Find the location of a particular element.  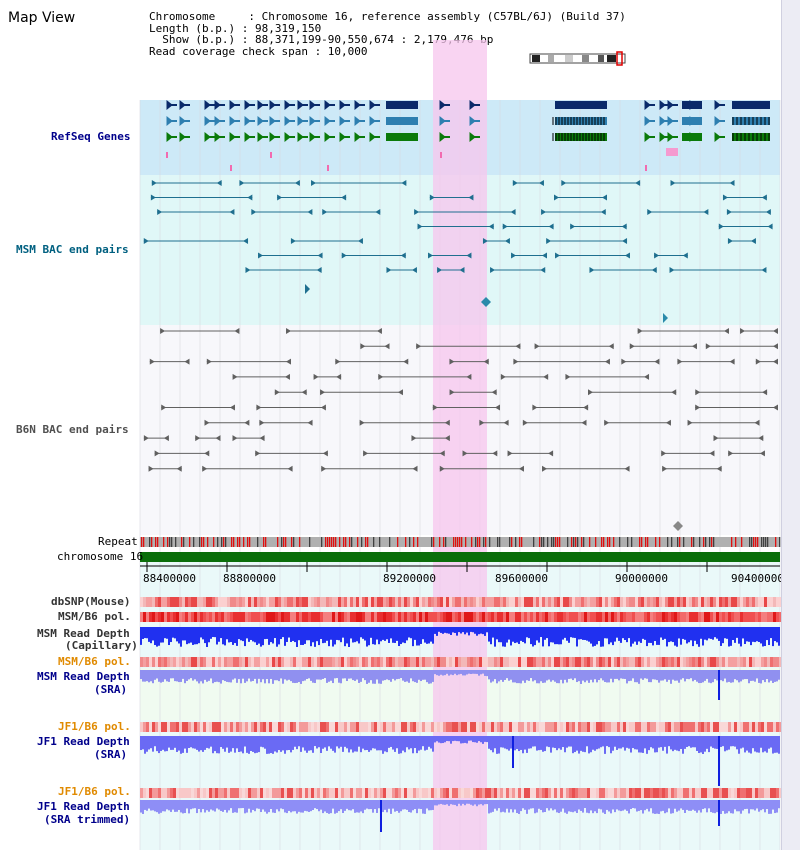

label-b6n-bac: B6N BAC end pairs is located at coordinates (72, 429).